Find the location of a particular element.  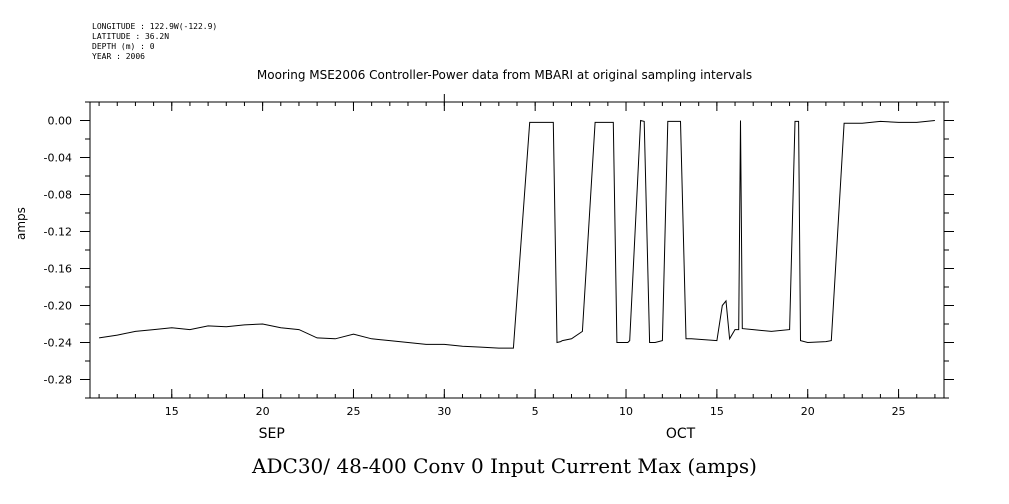

y-tick-label: -0.04 is located at coordinates (58, 158).